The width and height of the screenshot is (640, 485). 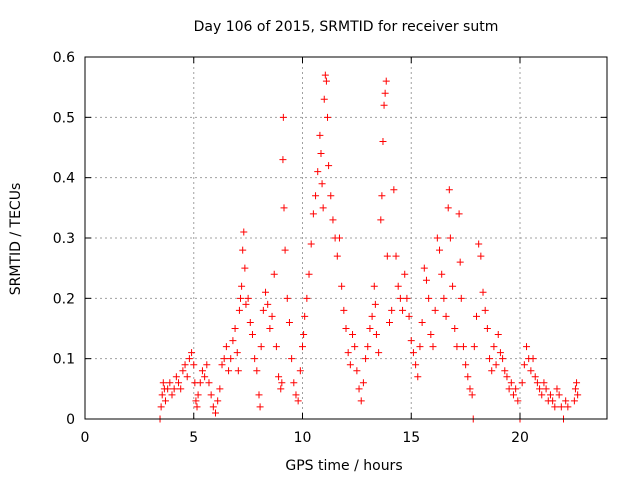 I want to click on x-tick-label: 20, so click(x=520, y=438).